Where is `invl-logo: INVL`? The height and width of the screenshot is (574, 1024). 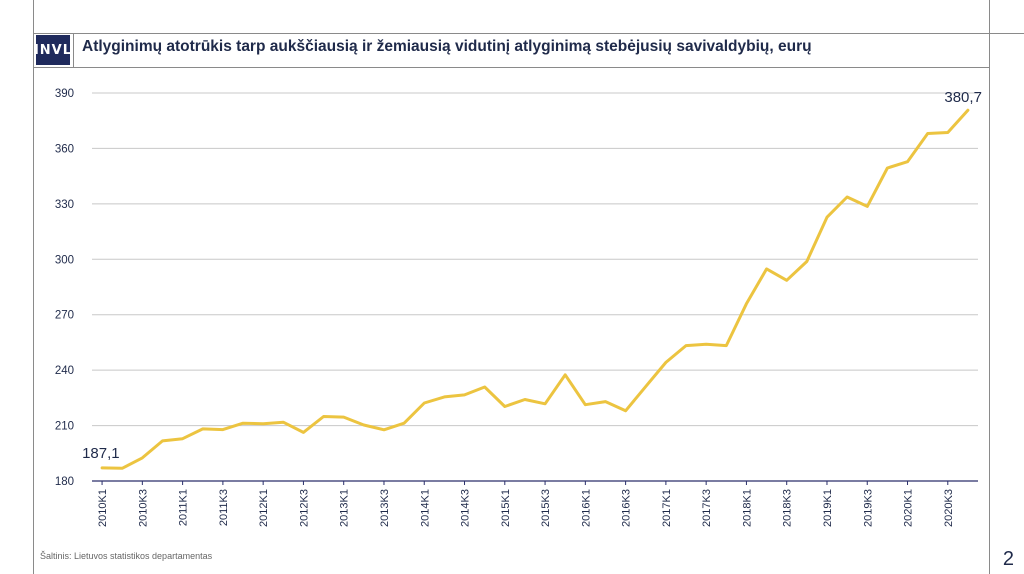 invl-logo: INVL is located at coordinates (52, 50).